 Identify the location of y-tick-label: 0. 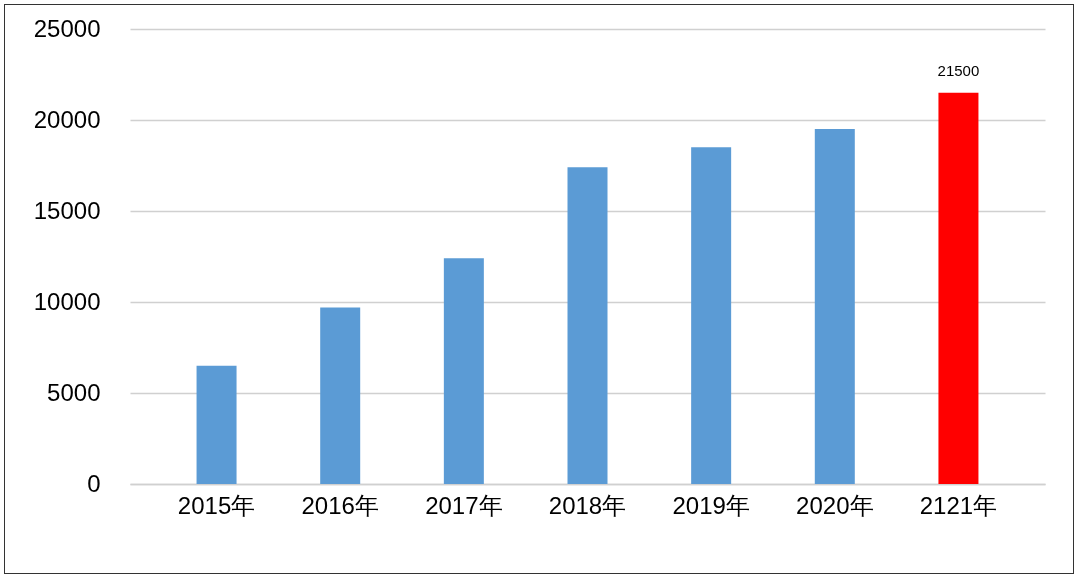
(94, 483).